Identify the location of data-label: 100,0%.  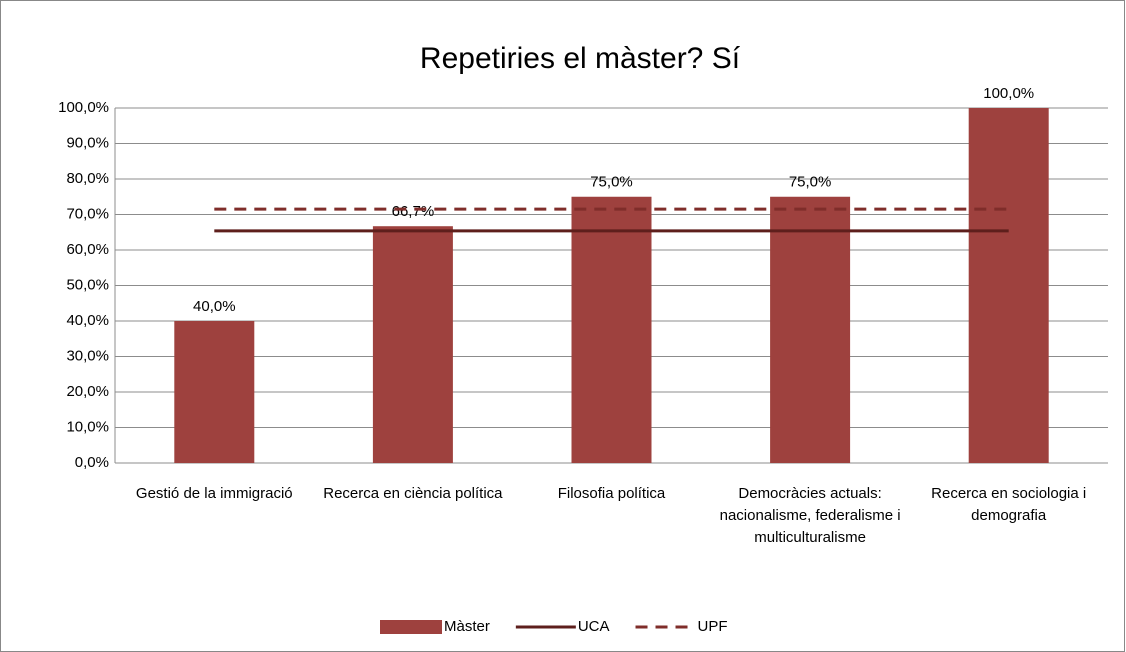
(1008, 93).